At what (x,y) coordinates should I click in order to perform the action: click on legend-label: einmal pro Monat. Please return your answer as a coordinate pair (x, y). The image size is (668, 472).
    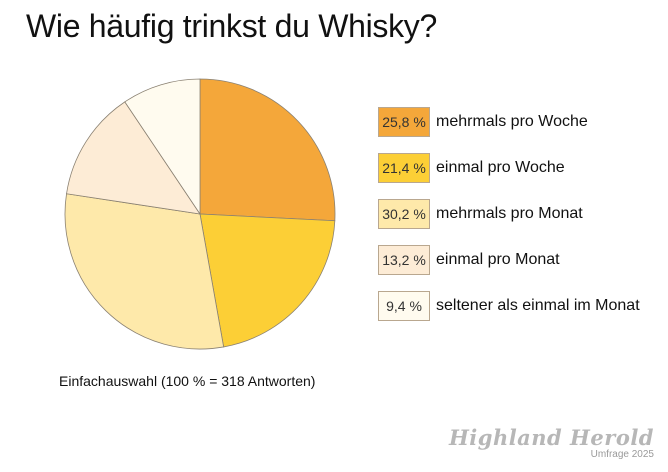
    Looking at the image, I should click on (498, 259).